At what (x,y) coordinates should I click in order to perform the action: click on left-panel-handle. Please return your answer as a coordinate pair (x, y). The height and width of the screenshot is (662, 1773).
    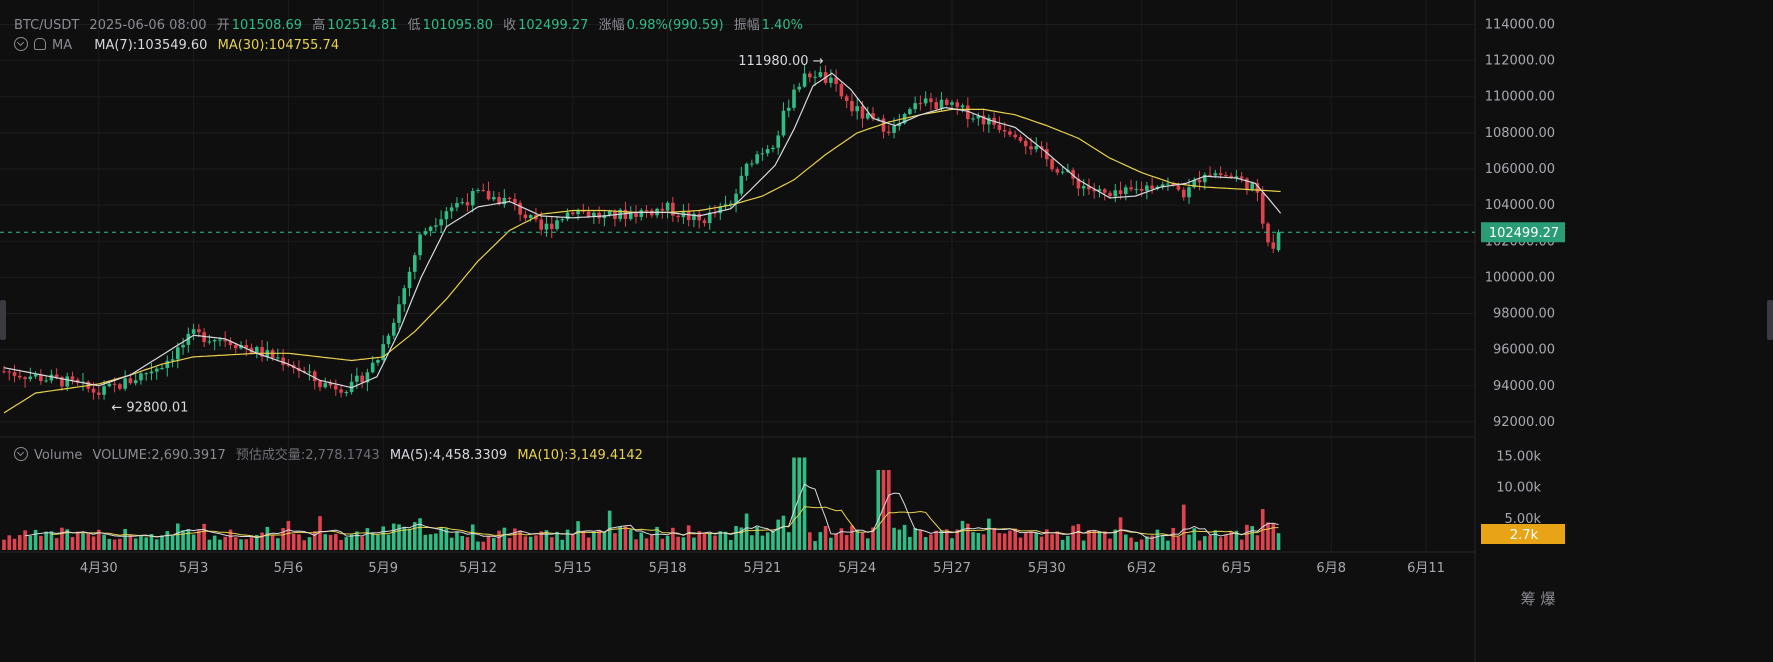
    Looking at the image, I should click on (3, 320).